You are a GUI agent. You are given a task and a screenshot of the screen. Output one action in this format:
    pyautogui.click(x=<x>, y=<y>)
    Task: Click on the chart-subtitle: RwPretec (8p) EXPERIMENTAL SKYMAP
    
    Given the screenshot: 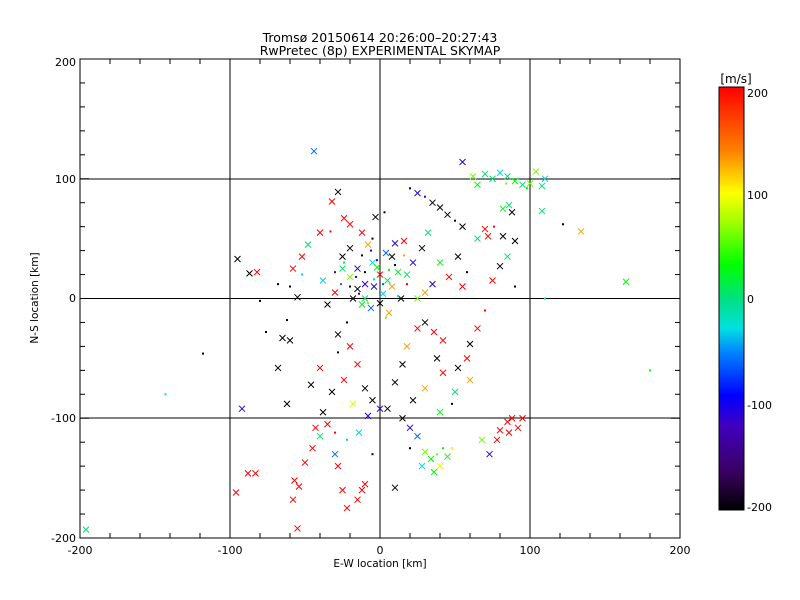 What is the action you would take?
    pyautogui.click(x=380, y=50)
    